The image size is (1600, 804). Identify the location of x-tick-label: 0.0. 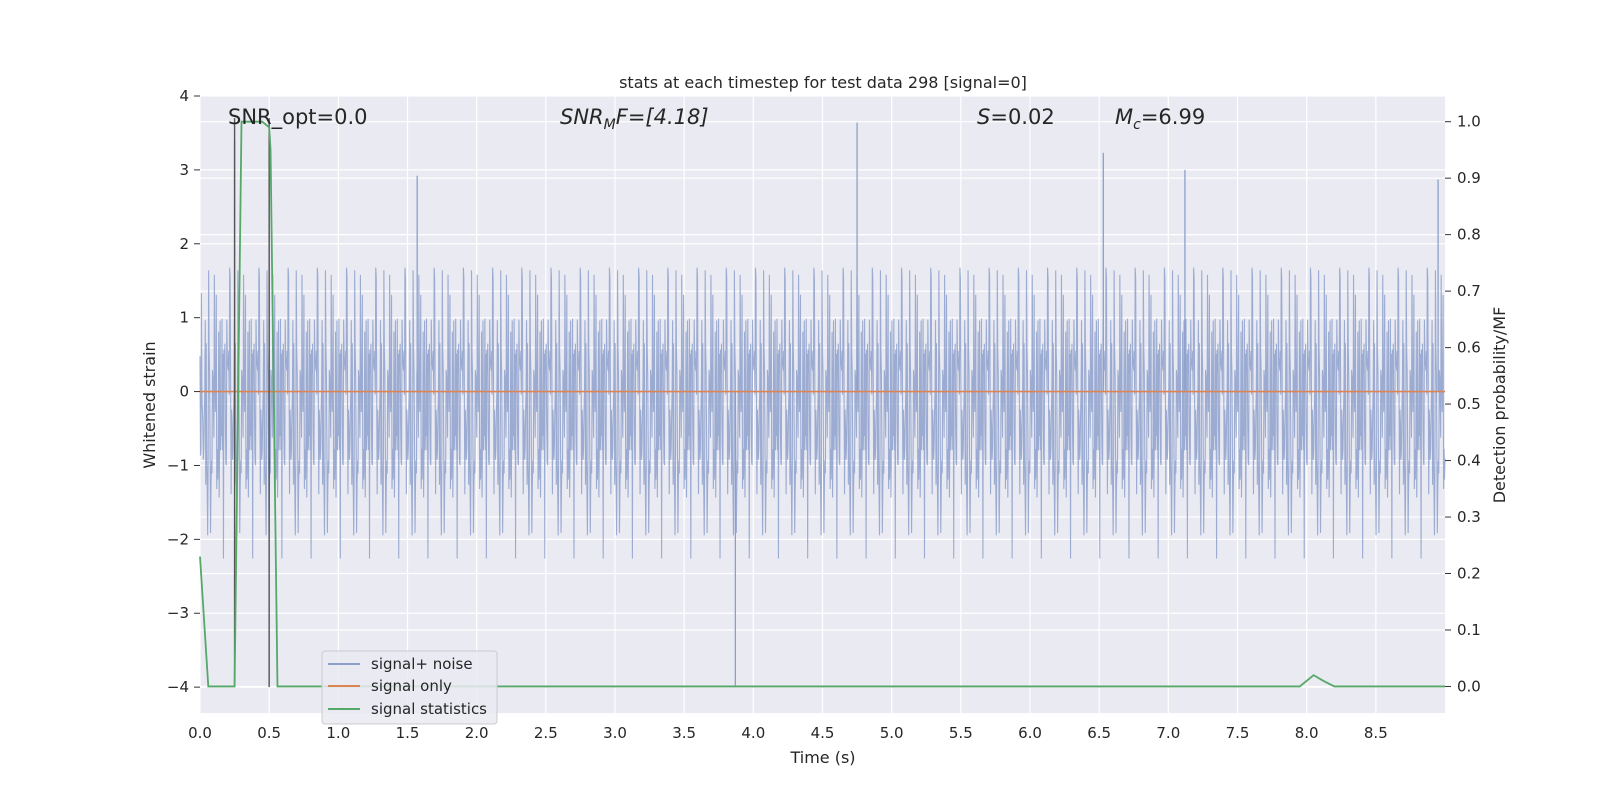
(200, 733).